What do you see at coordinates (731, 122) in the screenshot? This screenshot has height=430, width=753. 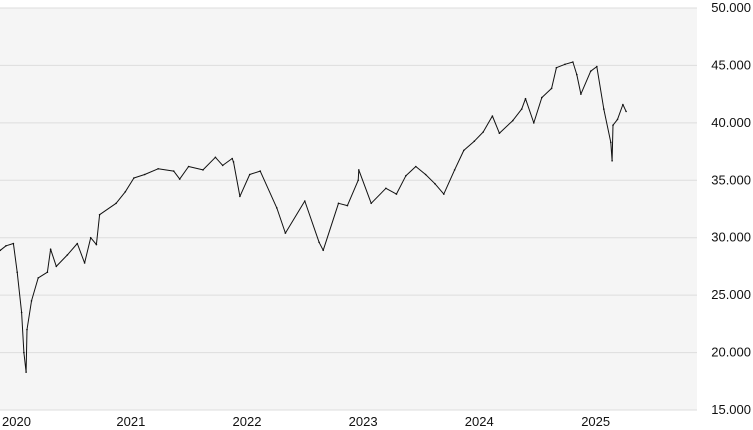 I see `y-tick-label: 40.000` at bounding box center [731, 122].